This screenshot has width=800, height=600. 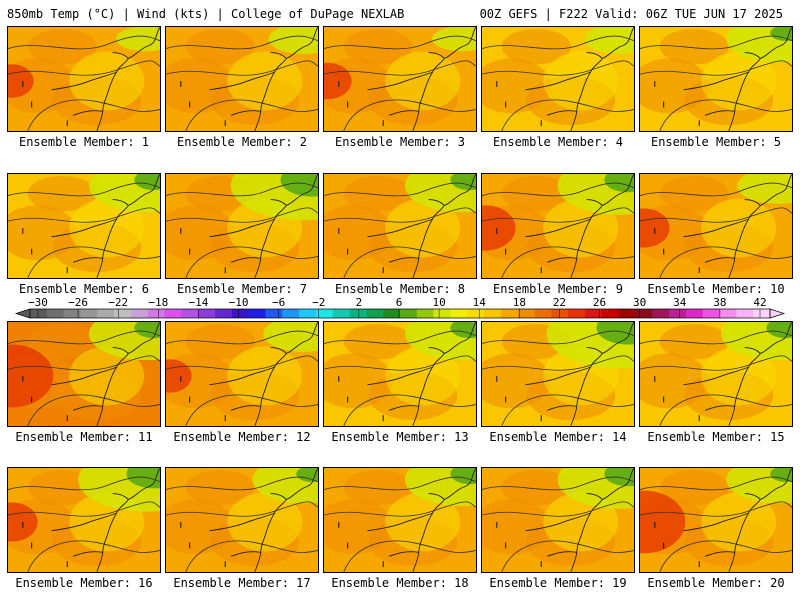 What do you see at coordinates (199, 302) in the screenshot?
I see `colorbar-tick-label: −14` at bounding box center [199, 302].